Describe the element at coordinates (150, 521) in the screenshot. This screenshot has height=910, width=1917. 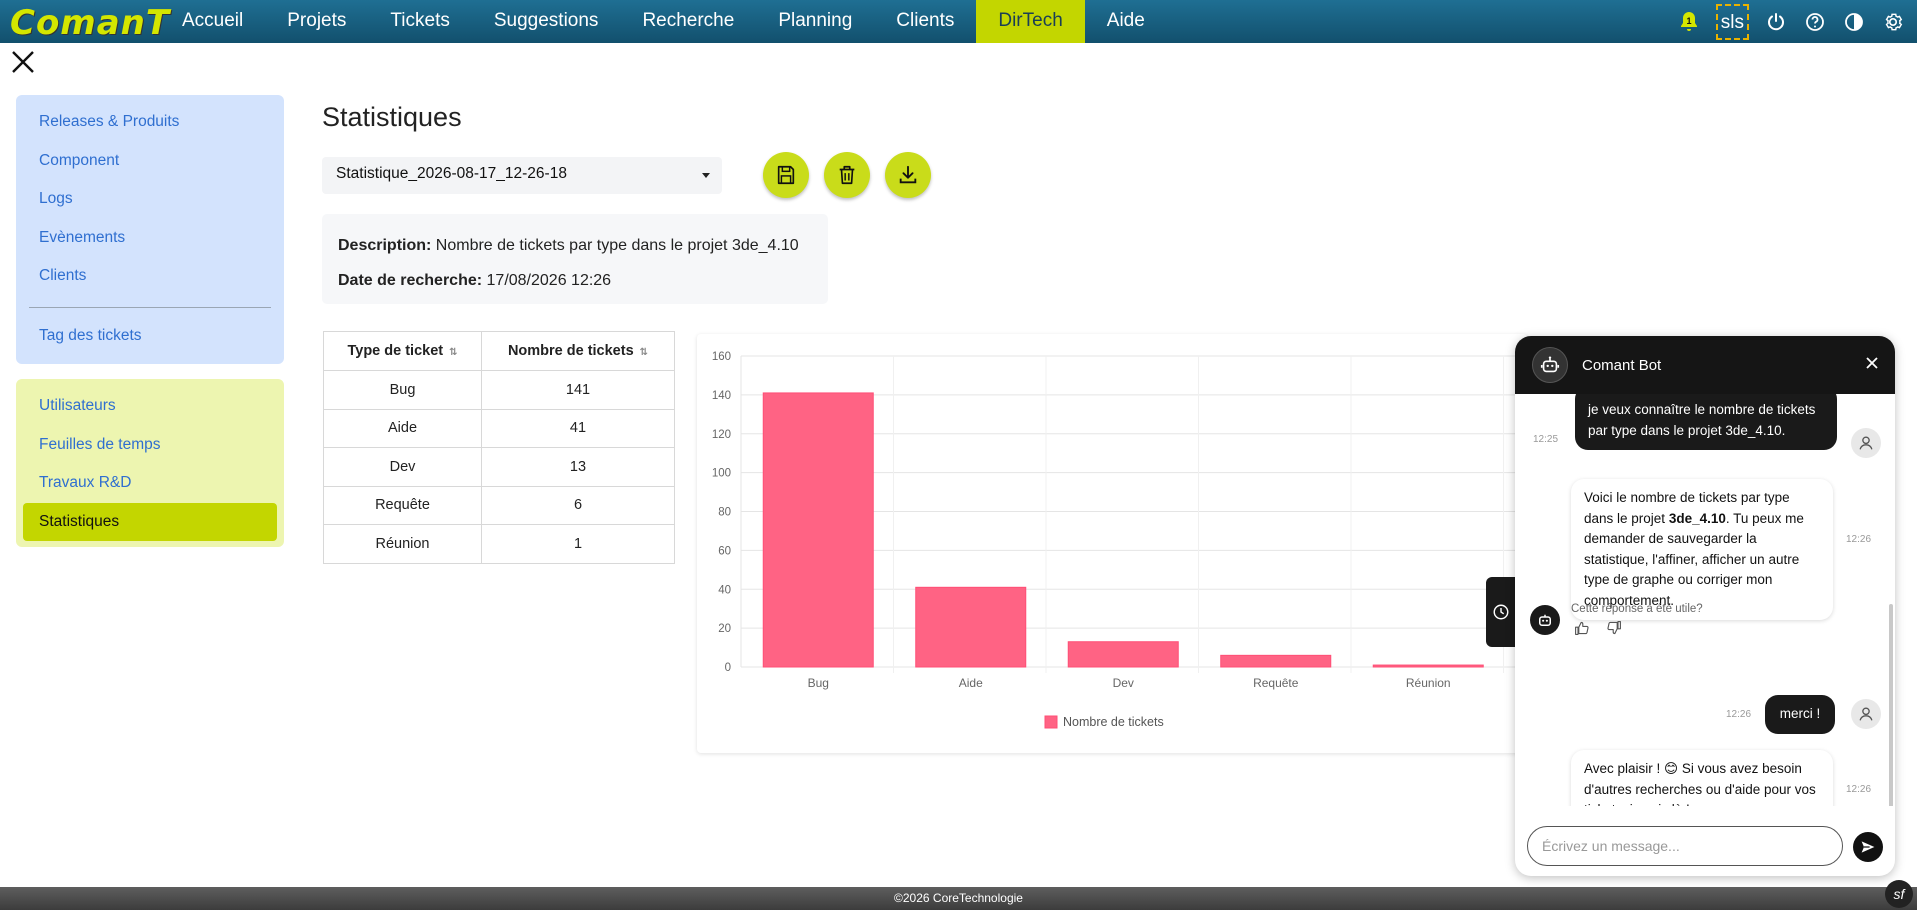
I see `sidebar-item-statistiques: Statistiques` at that location.